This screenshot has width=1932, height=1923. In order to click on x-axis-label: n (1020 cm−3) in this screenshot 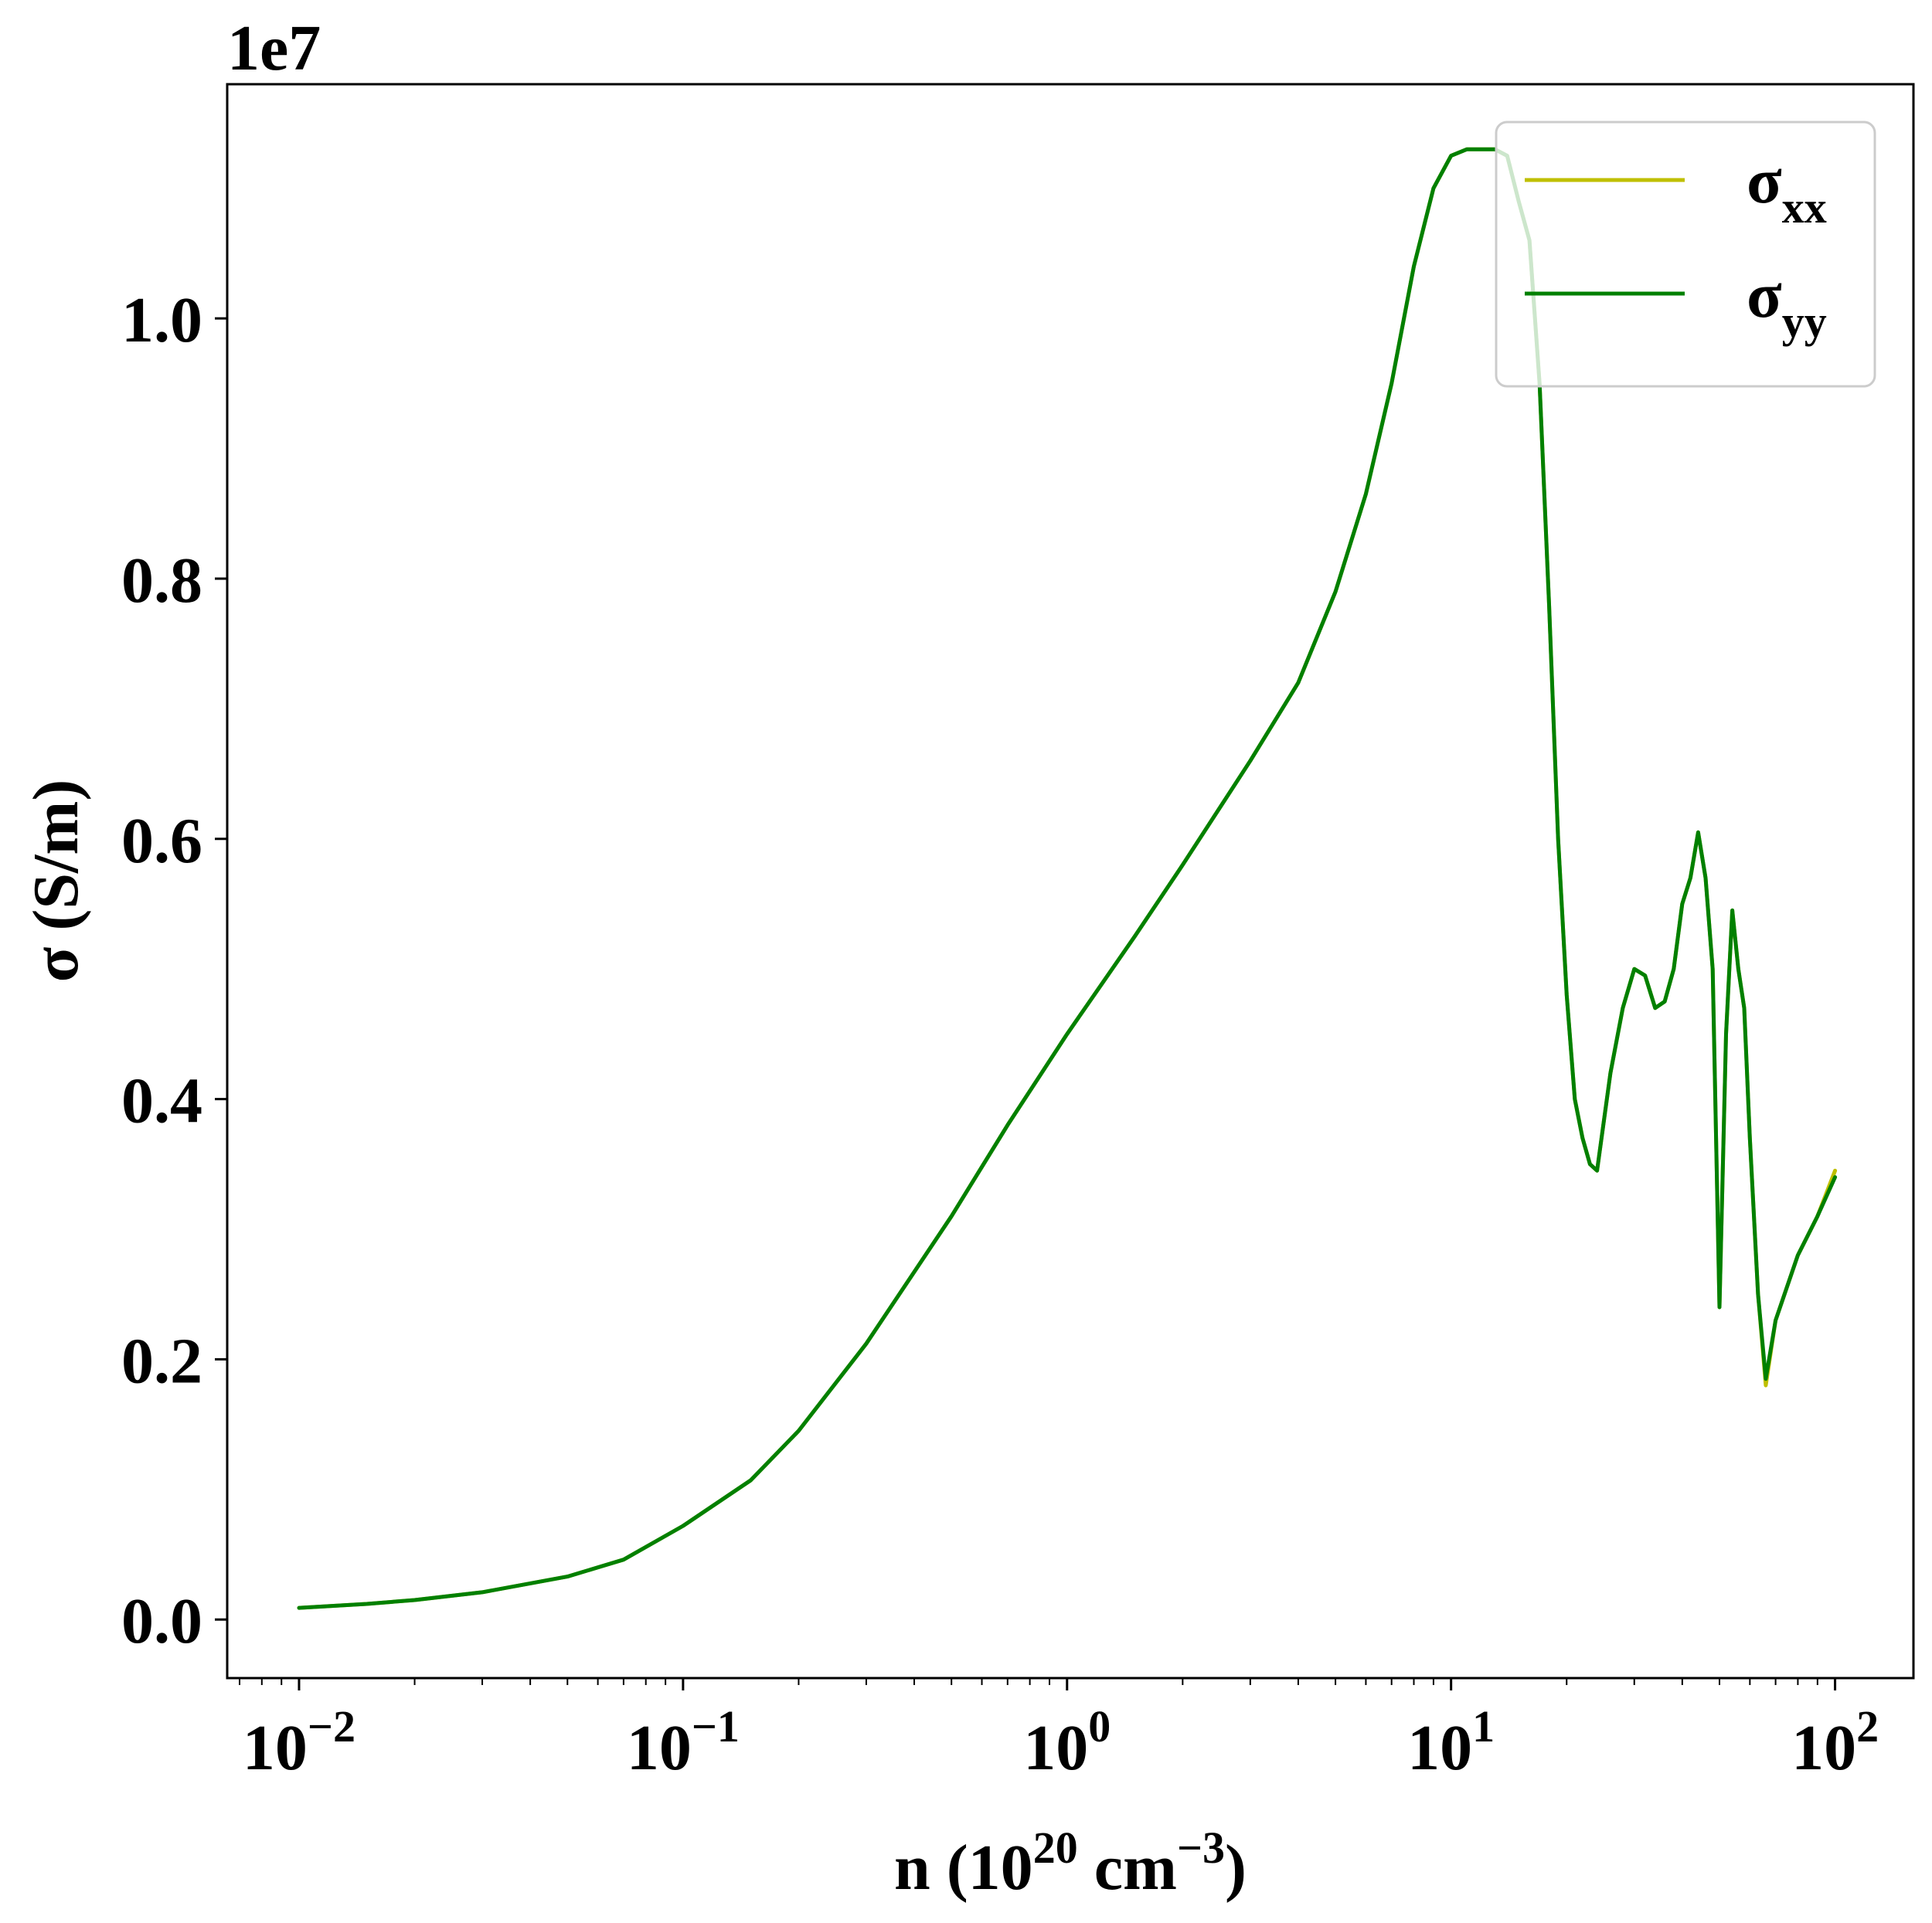, I will do `click(1070, 1863)`.